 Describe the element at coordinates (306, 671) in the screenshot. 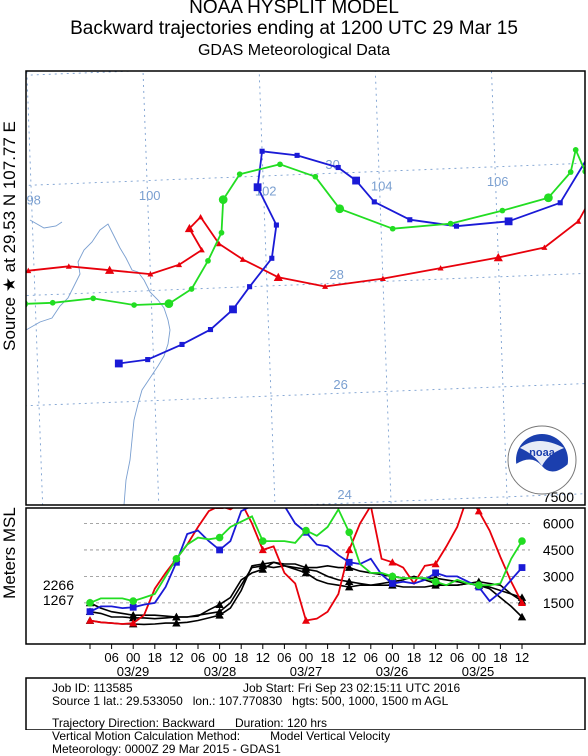

I see `date-label: 03/27` at that location.